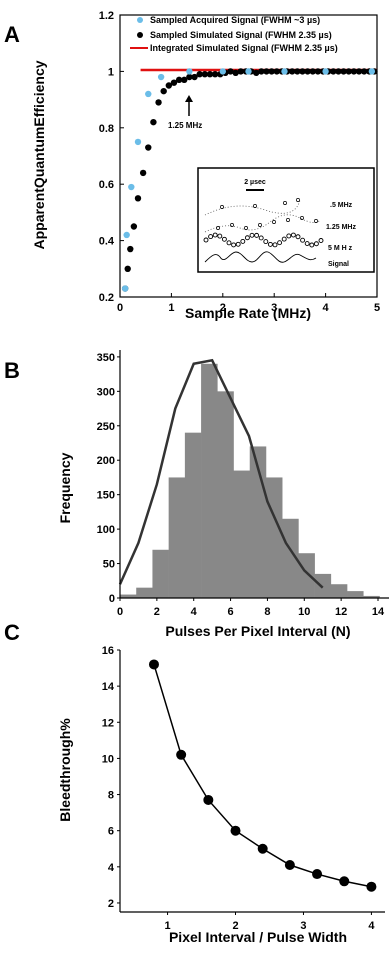  What do you see at coordinates (108, 478) in the screenshot?
I see `panel-b-y-ticks: 0 50 100 150 200 250 300 350` at bounding box center [108, 478].